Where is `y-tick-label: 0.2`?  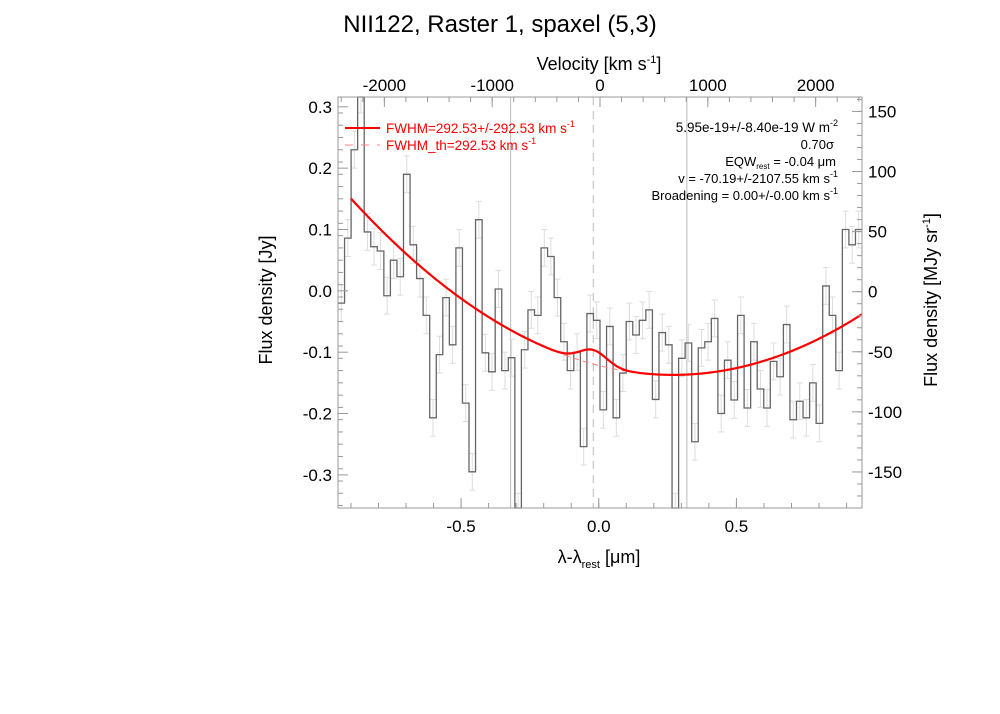 y-tick-label: 0.2 is located at coordinates (320, 168).